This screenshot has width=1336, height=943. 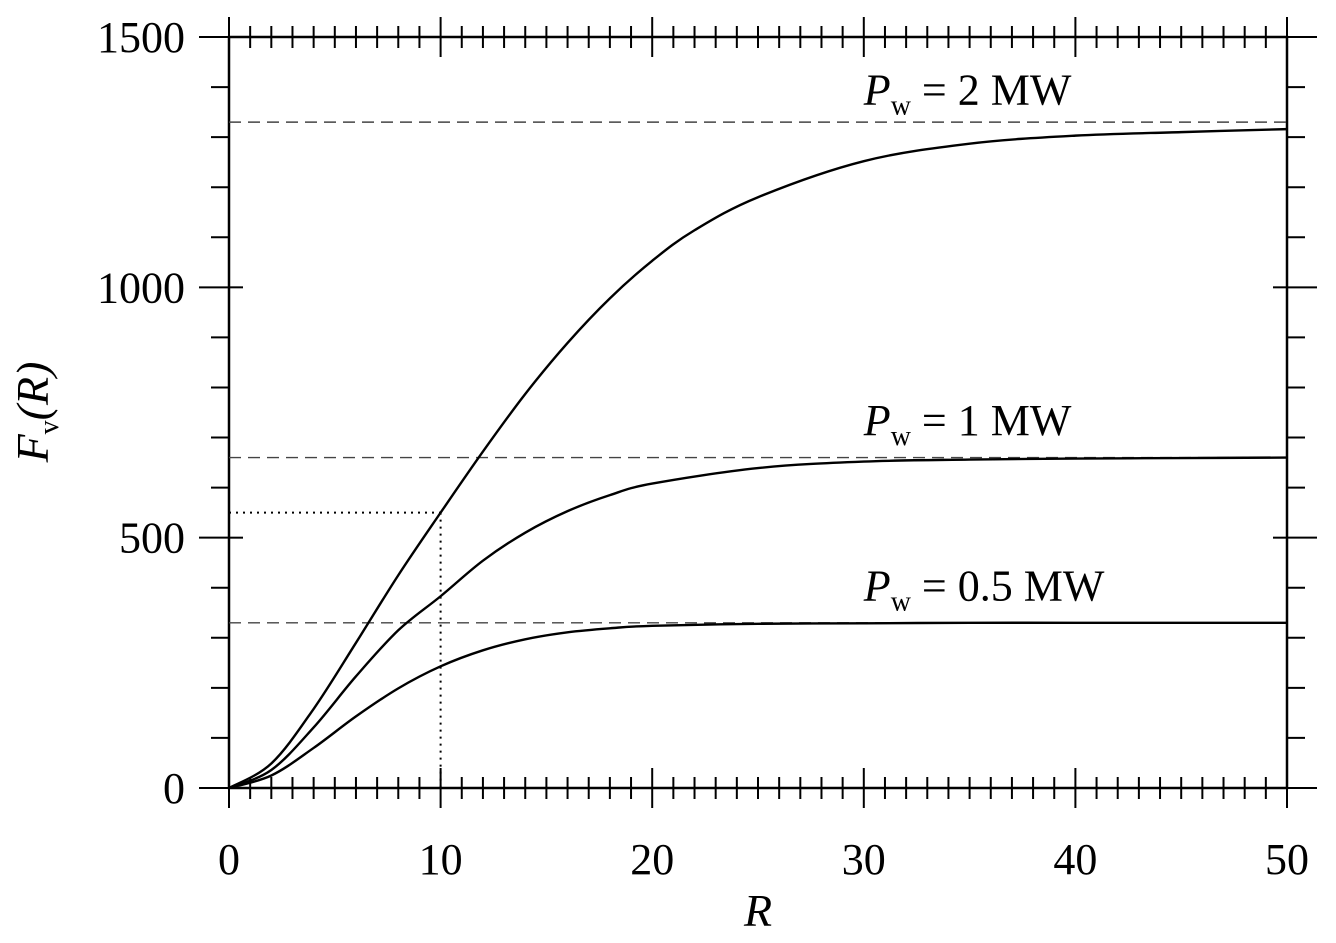 I want to click on x-tick-label: 40, so click(x=1075, y=859).